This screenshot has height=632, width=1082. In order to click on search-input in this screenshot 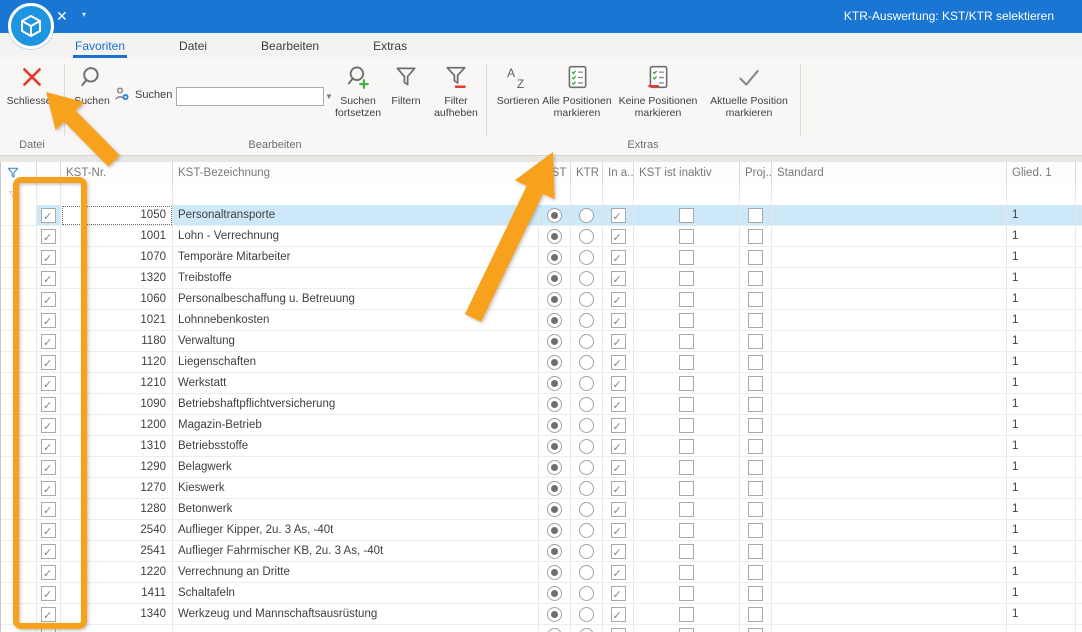, I will do `click(251, 96)`.